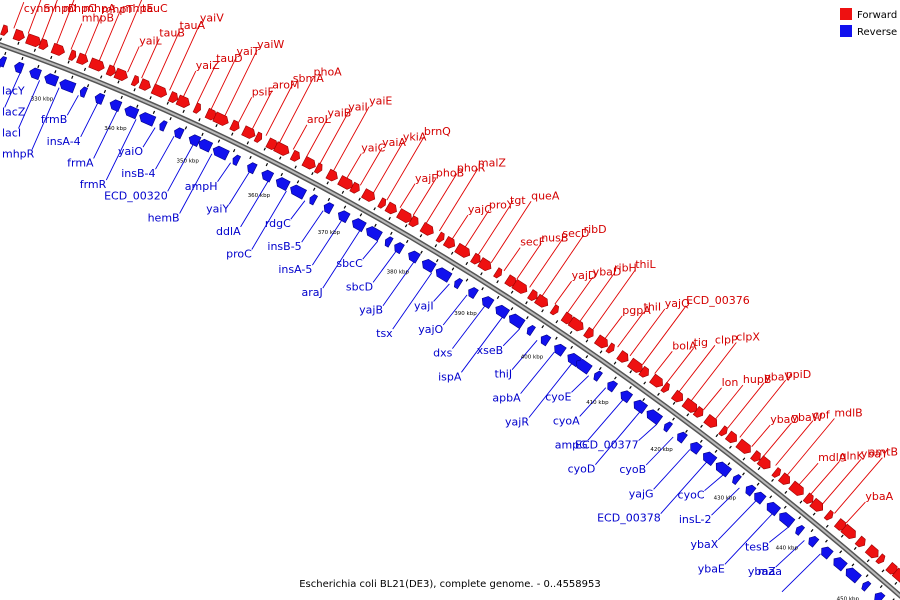 This screenshot has height=600, width=900. Describe the element at coordinates (504, 374) in the screenshot. I see `reverse-gene-label: thiJ` at that location.